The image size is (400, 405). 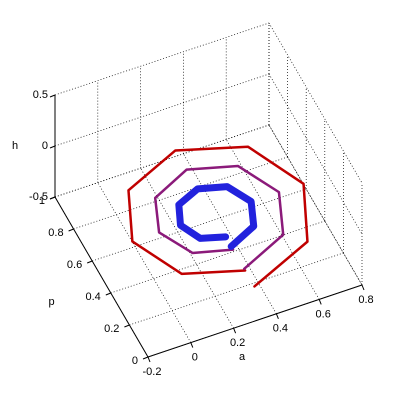 What do you see at coordinates (93, 297) in the screenshot?
I see `y-tick-label: 0.4` at bounding box center [93, 297].